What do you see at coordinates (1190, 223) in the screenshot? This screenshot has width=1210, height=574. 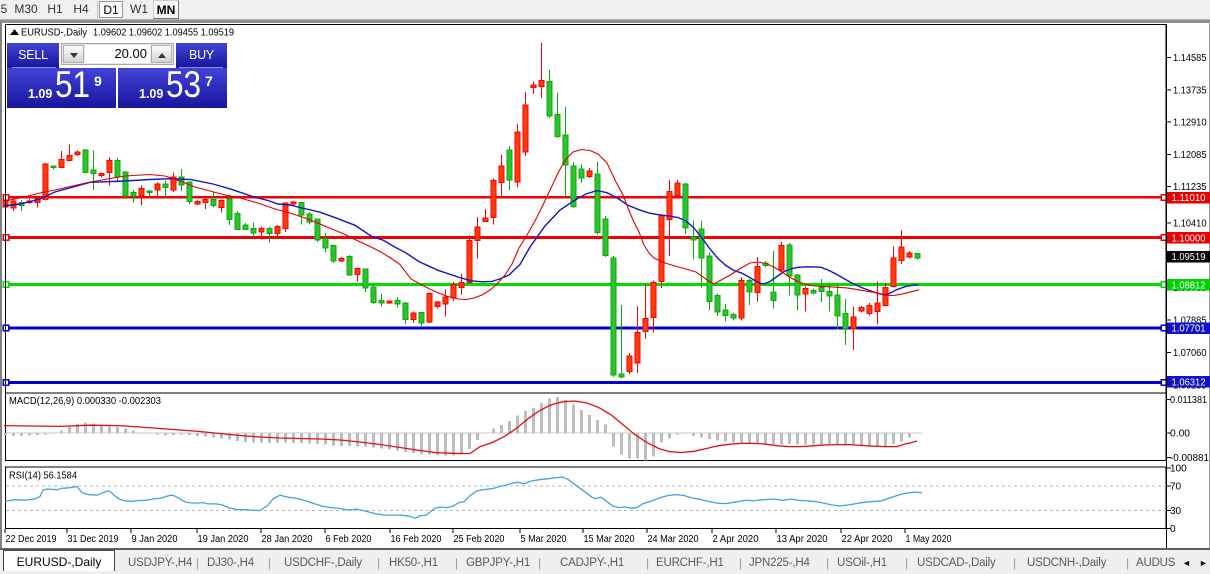 I see `svg-text: 1.10410` at bounding box center [1190, 223].